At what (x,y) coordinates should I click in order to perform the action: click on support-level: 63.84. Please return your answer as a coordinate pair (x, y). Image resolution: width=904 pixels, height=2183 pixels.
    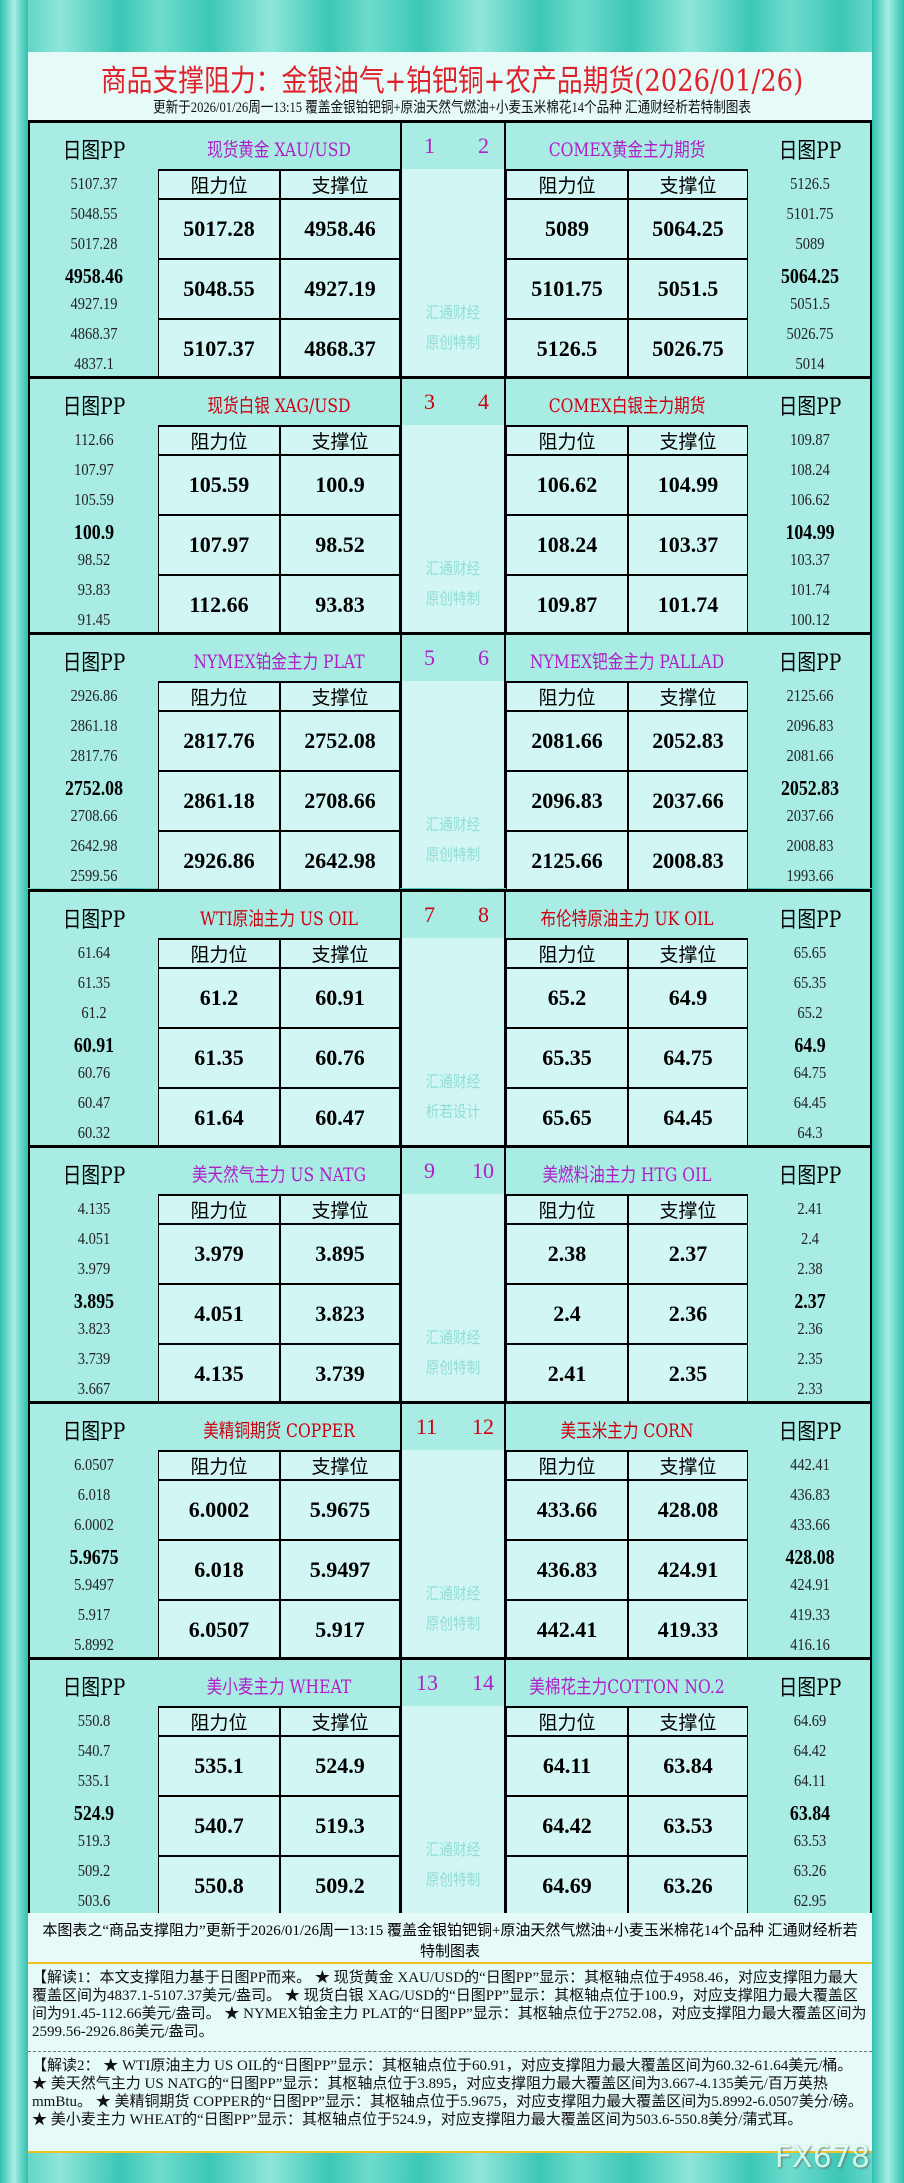
    Looking at the image, I should click on (687, 1767).